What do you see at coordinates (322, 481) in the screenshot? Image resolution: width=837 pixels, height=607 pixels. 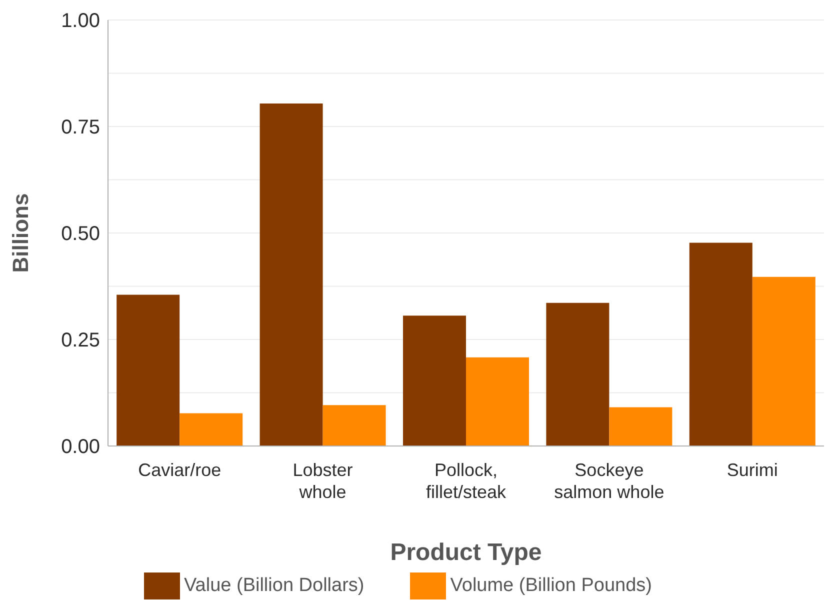 I see `x-tick-label: Lobster whole` at bounding box center [322, 481].